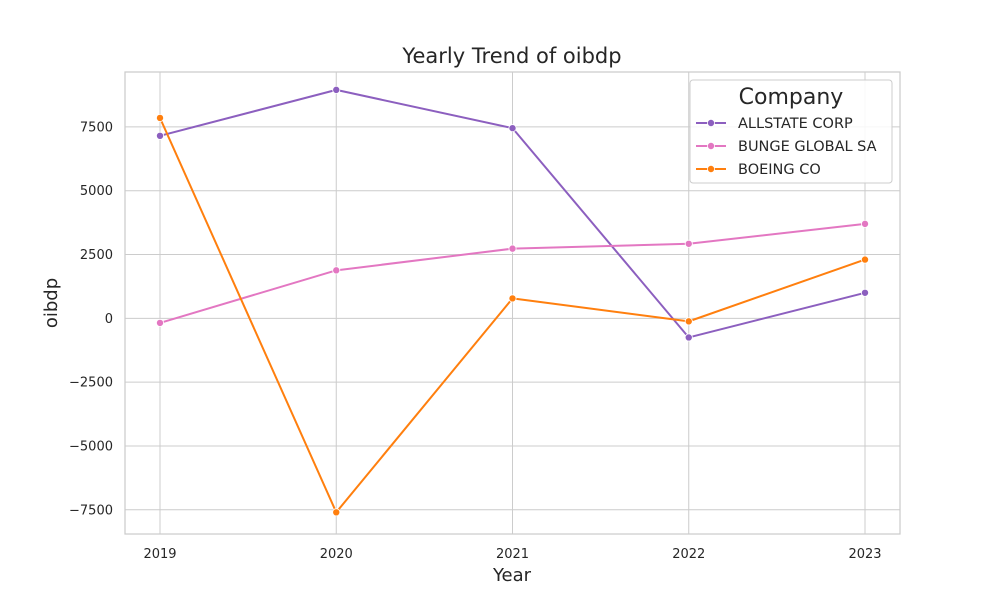 The width and height of the screenshot is (1000, 600). I want to click on legend-entry: BOEING CO, so click(758, 170).